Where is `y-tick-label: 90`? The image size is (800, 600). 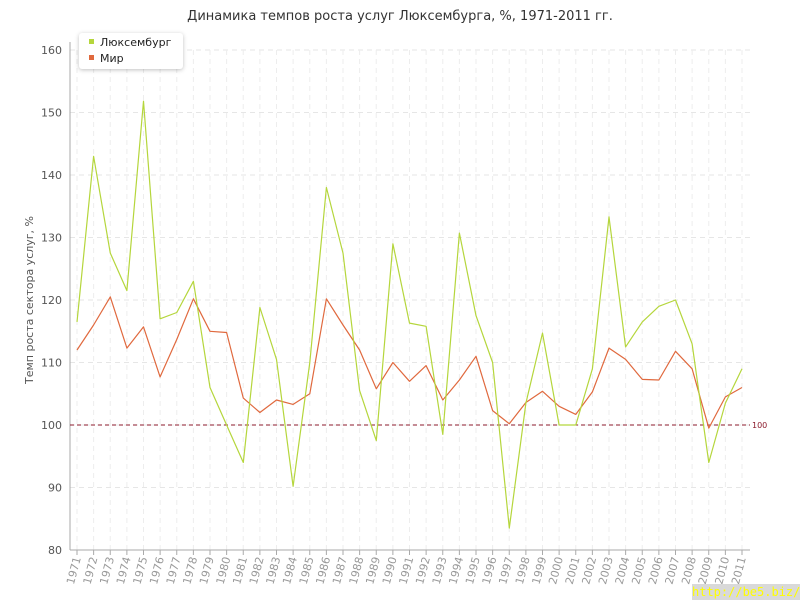 y-tick-label: 90 is located at coordinates (55, 488).